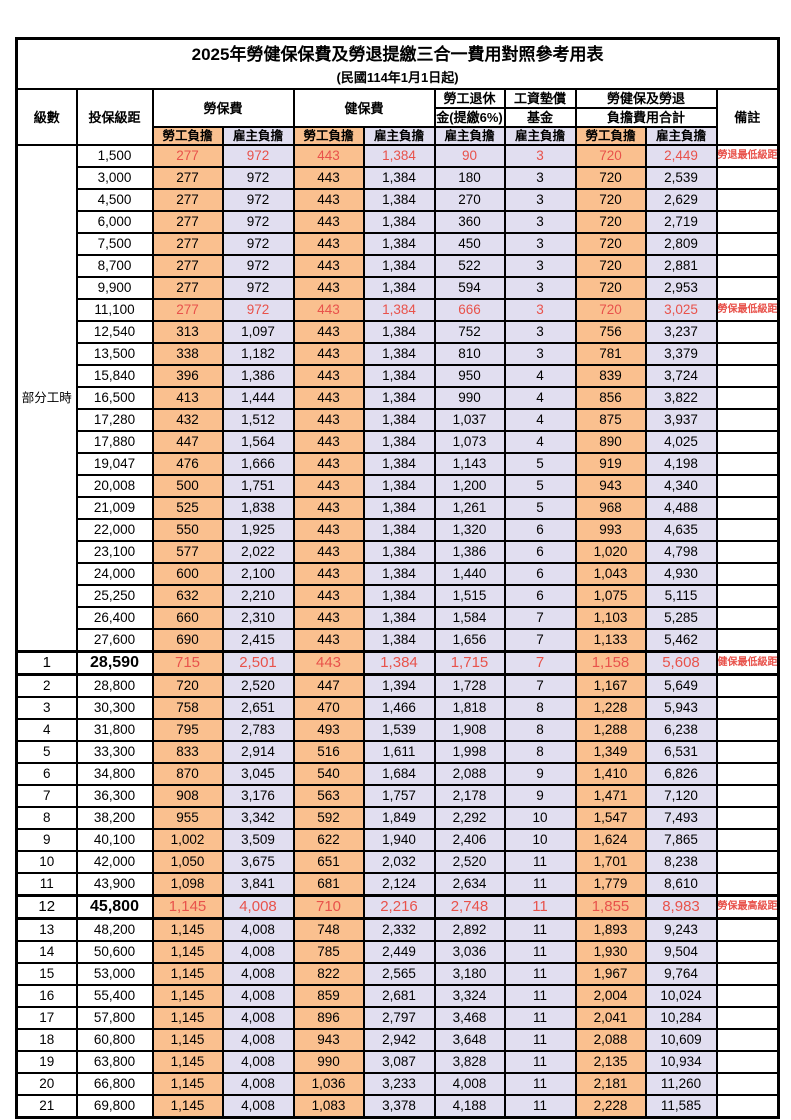 The width and height of the screenshot is (791, 1120). What do you see at coordinates (469, 708) in the screenshot?
I see `value-cell: 1,818` at bounding box center [469, 708].